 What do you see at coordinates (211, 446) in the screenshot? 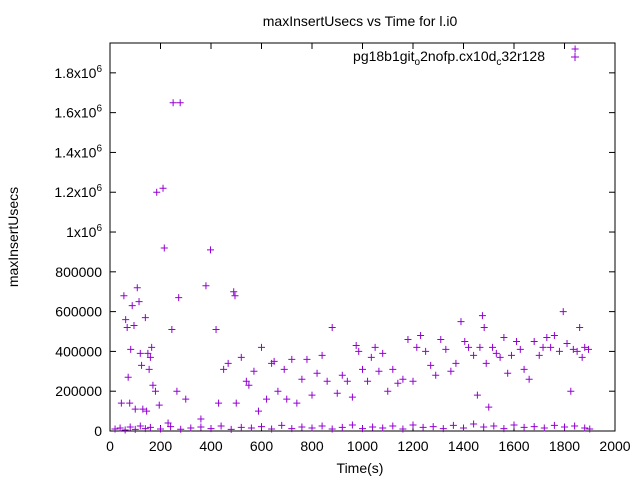
I see `x-tick-label: 400` at bounding box center [211, 446].